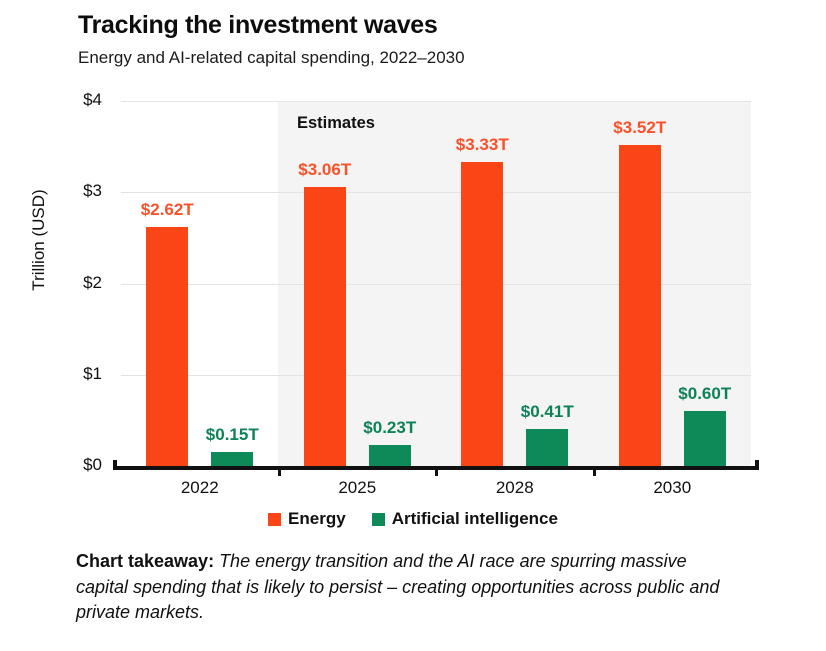 The width and height of the screenshot is (826, 651). What do you see at coordinates (232, 435) in the screenshot?
I see `bar-value-label: $0.15T` at bounding box center [232, 435].